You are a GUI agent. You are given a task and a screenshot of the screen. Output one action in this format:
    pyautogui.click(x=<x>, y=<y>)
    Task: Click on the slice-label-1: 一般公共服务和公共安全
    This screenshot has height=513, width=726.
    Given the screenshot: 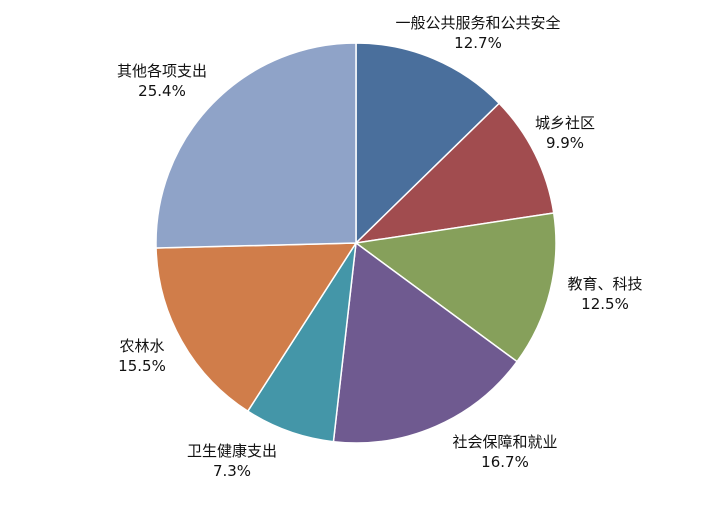 What is the action you would take?
    pyautogui.click(x=477, y=23)
    